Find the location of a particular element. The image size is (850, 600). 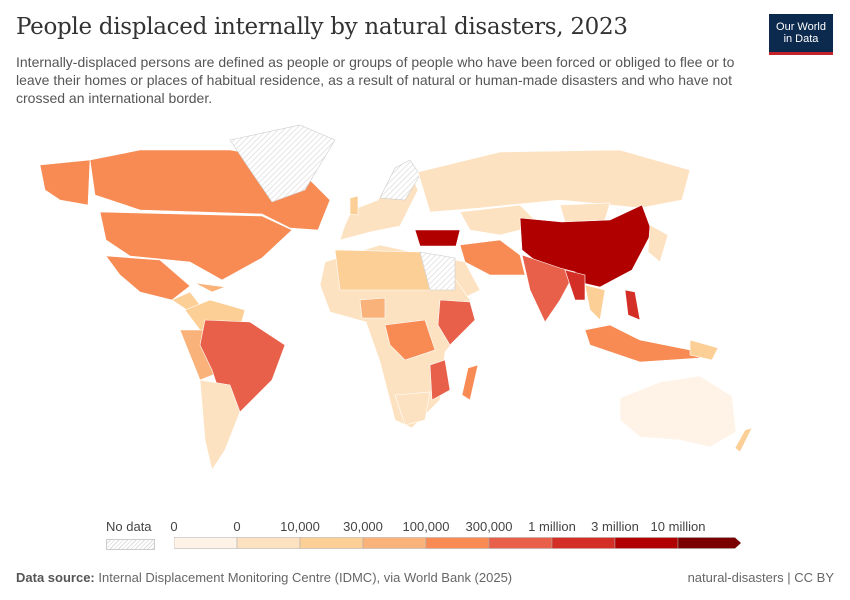

country-ethiopia-somalia is located at coordinates (456, 322).